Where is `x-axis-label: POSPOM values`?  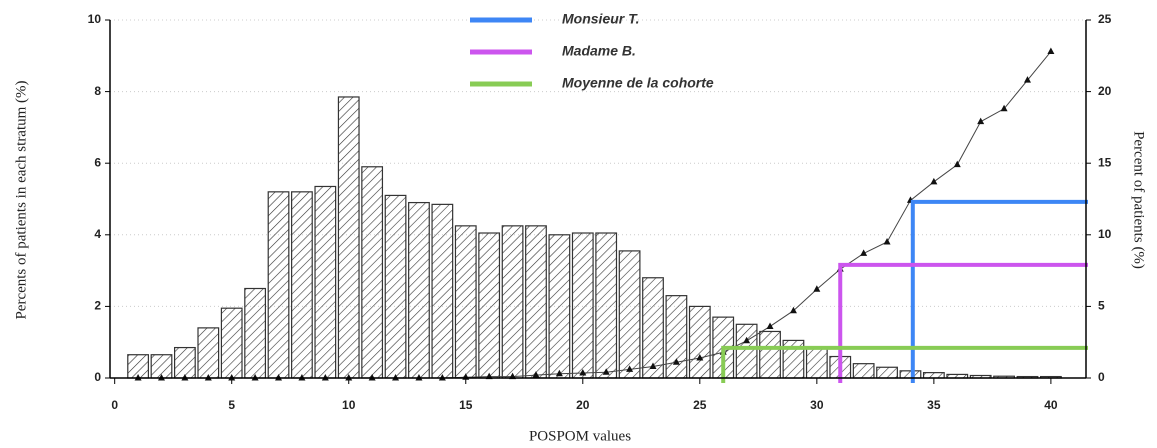
x-axis-label: POSPOM values is located at coordinates (580, 436).